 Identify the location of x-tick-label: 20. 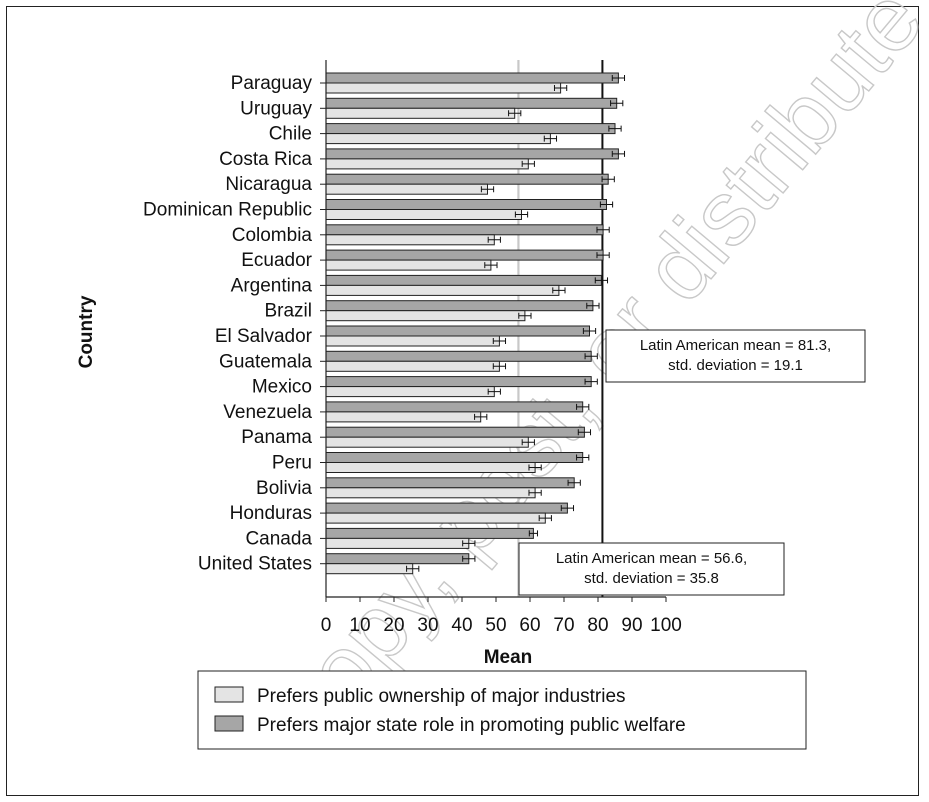
(393, 625).